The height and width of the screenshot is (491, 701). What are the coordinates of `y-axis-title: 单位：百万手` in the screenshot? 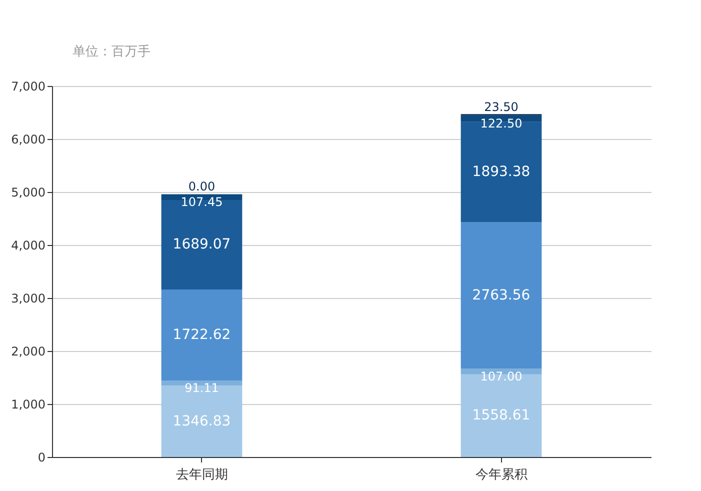 It's located at (111, 52).